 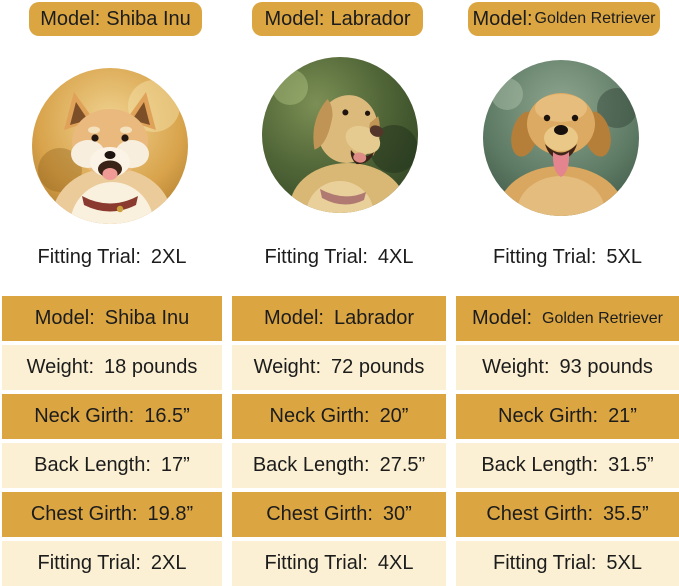 I want to click on table-row-model: Model: Golden Retriever, so click(x=567, y=318).